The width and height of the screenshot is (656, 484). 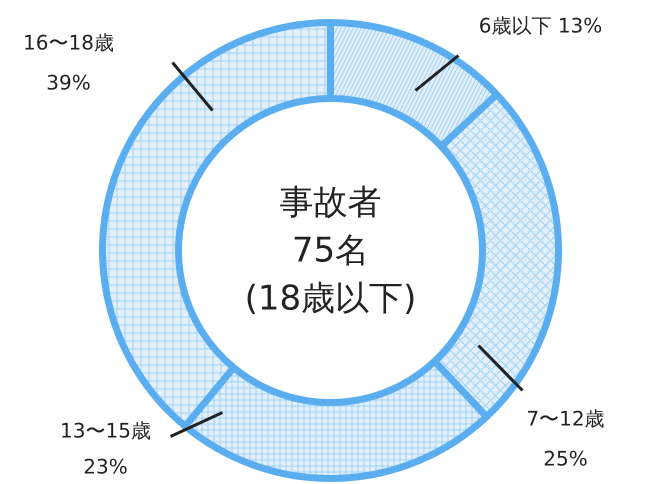 What do you see at coordinates (105, 430) in the screenshot?
I see `slice-label: 13〜15歳` at bounding box center [105, 430].